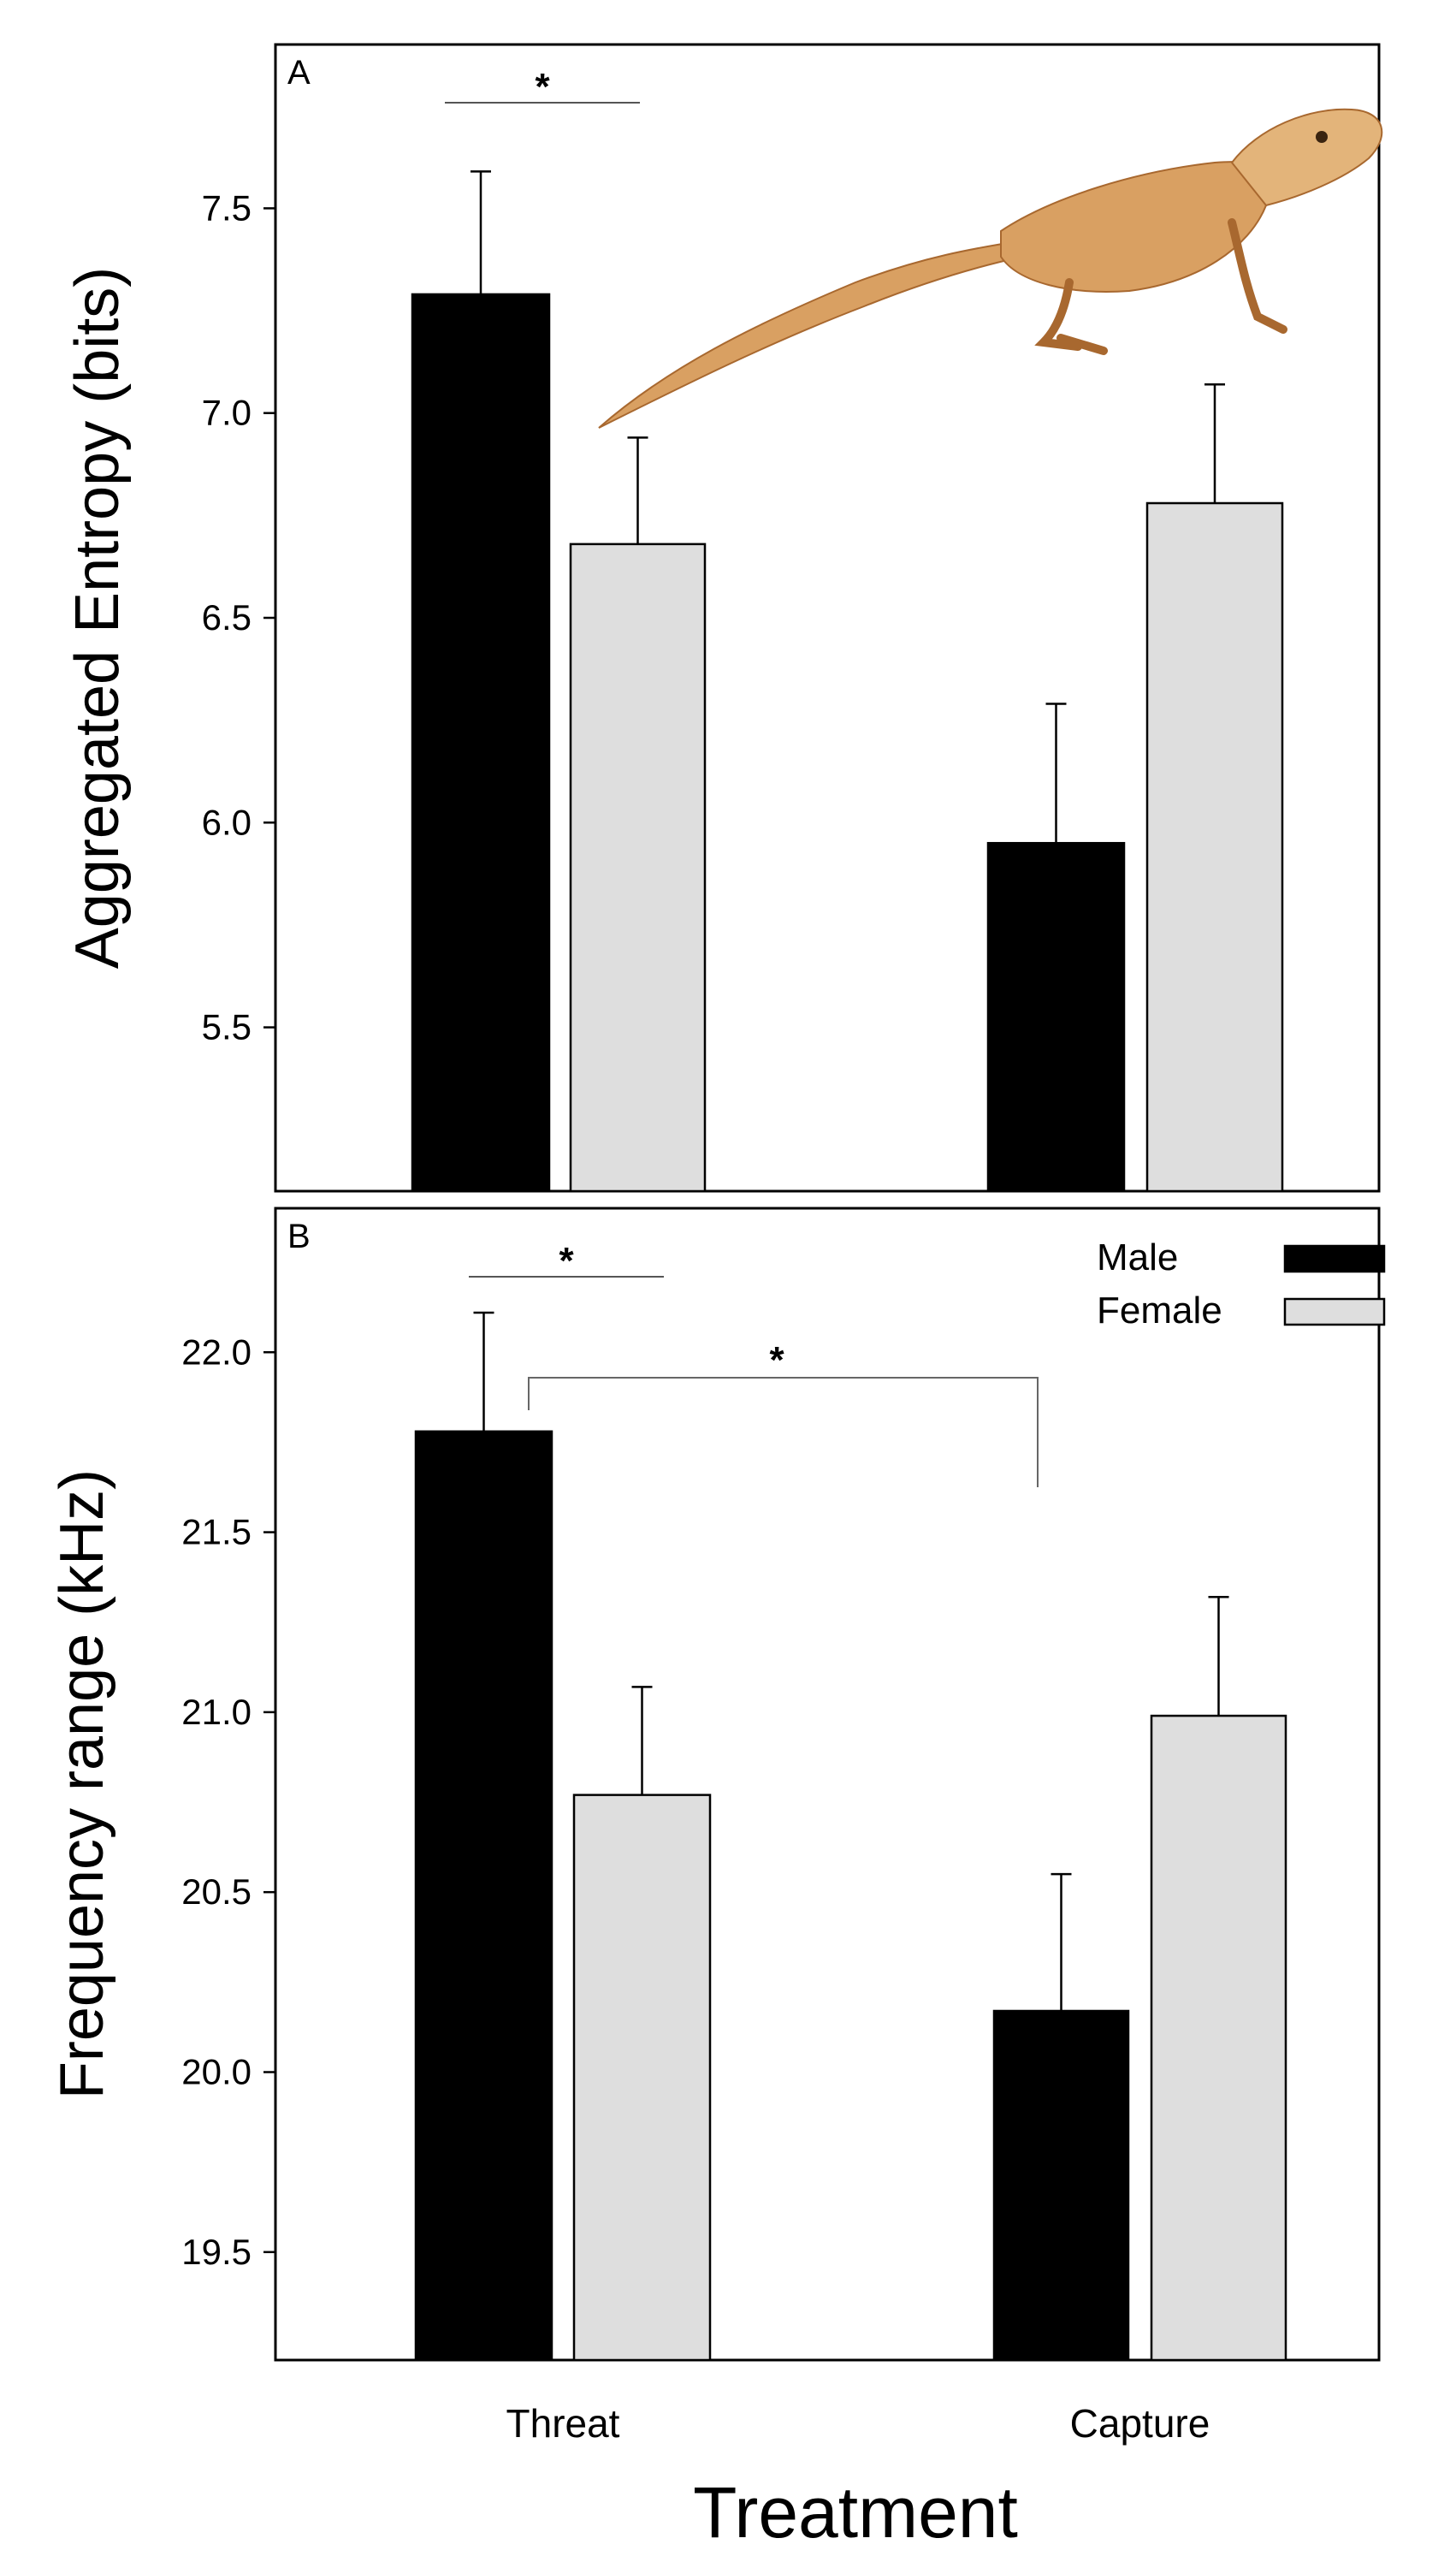  Describe the element at coordinates (1334, 1311) in the screenshot. I see `legend-swatch-female` at that location.